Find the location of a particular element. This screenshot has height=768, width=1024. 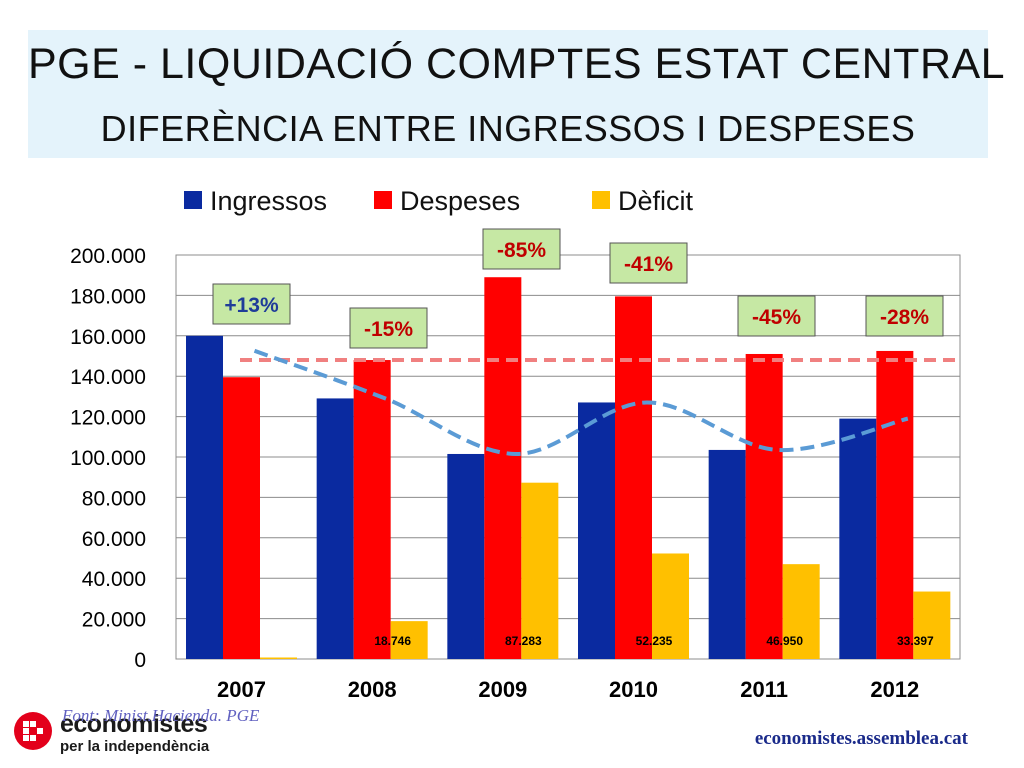

legend-label: Dèficit is located at coordinates (656, 201).